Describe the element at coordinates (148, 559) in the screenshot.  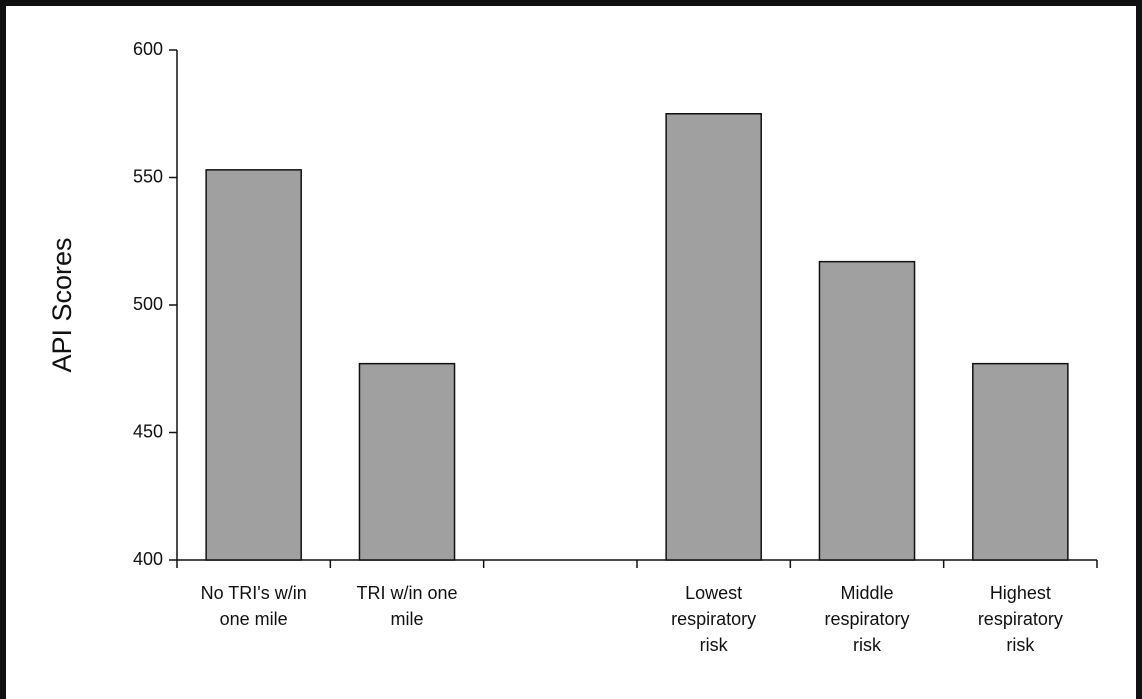
I see `y-tick-label: 400` at that location.